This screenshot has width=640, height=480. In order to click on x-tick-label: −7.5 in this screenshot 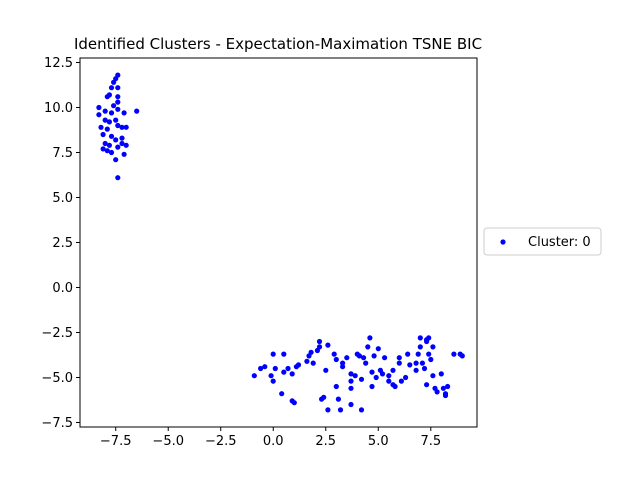, I will do `click(116, 441)`.